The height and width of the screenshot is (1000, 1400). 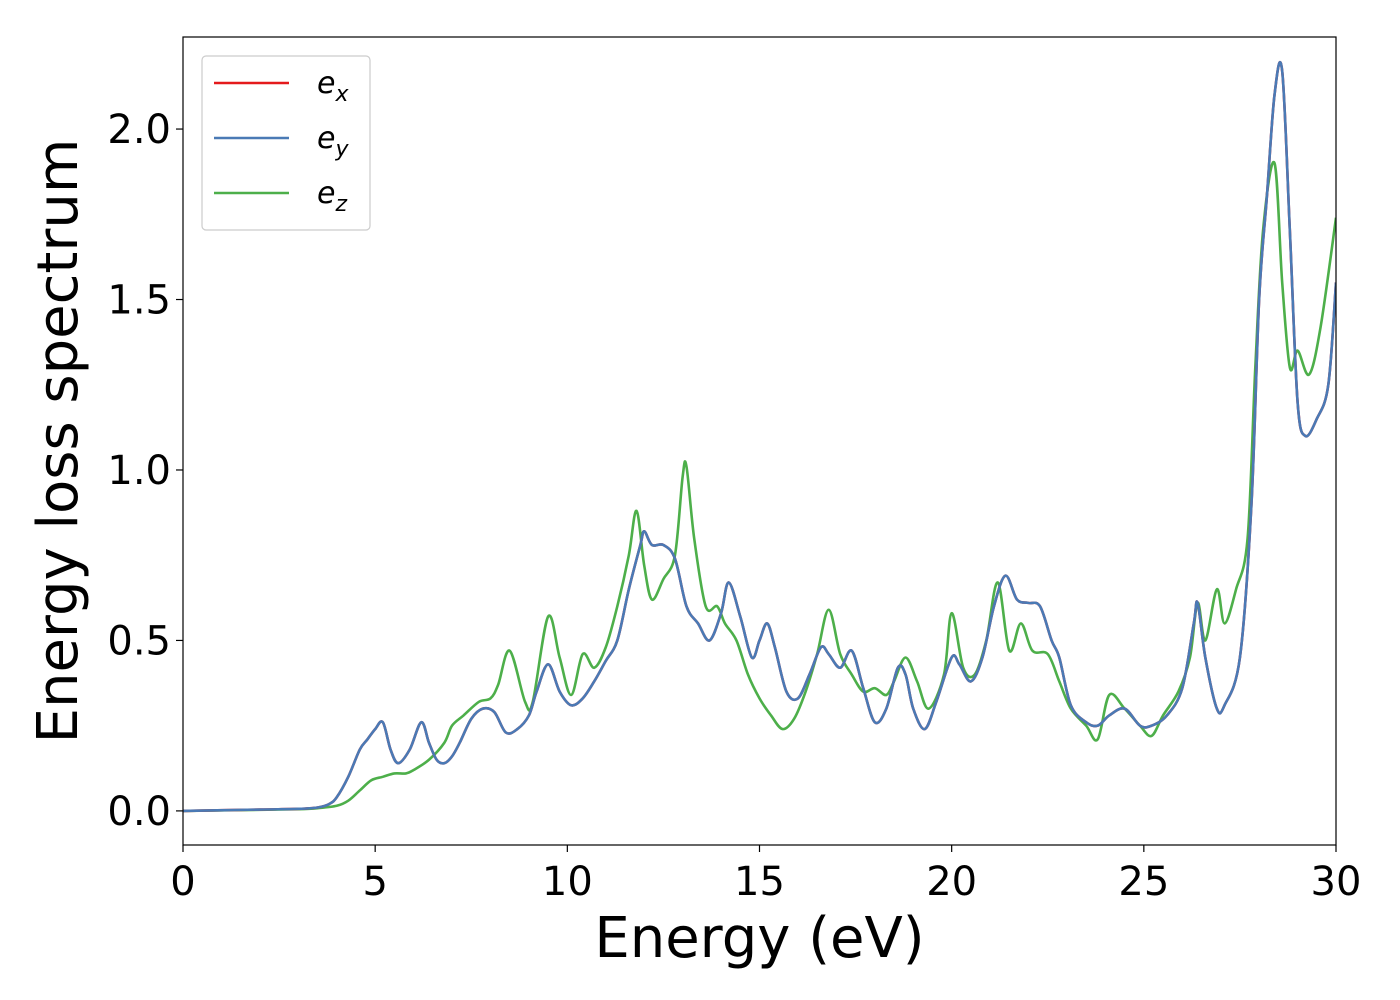 I want to click on x-tick-label: 25, so click(x=1143, y=882).